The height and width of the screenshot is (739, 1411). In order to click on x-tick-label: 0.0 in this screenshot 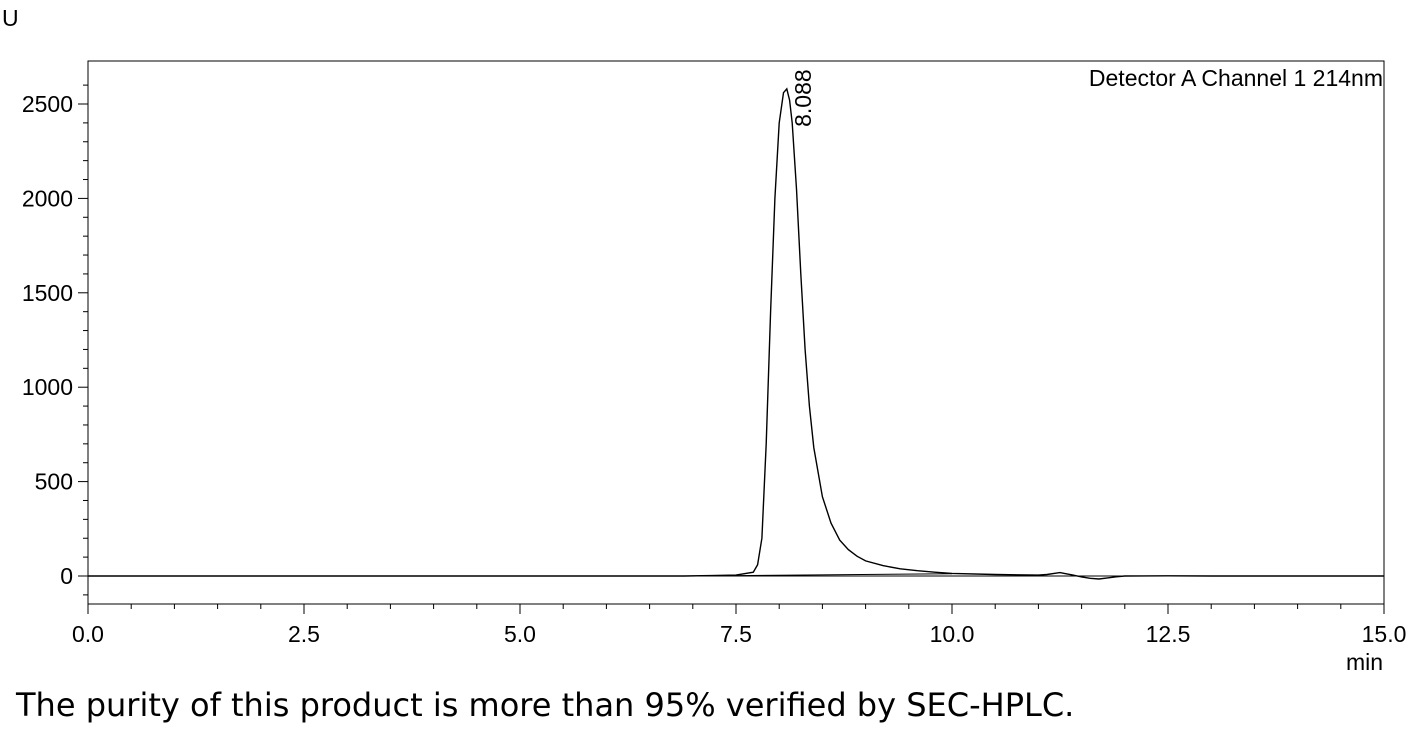, I will do `click(88, 634)`.